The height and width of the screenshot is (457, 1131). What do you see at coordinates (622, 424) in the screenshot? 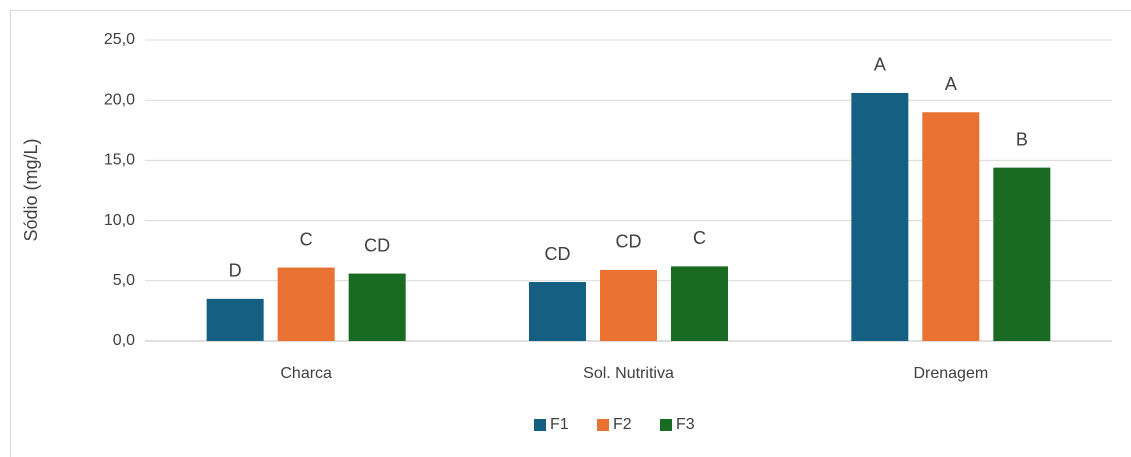
I see `legend-label: F2` at bounding box center [622, 424].